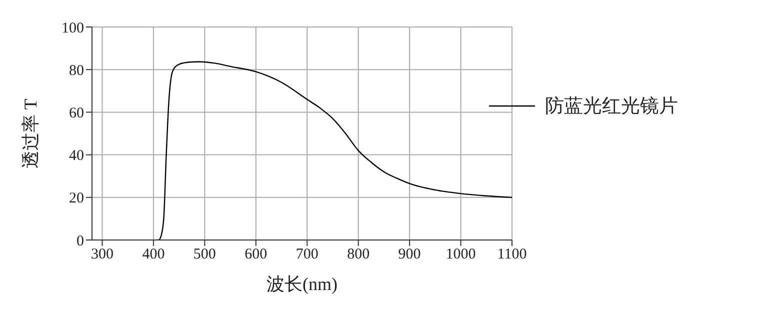 The height and width of the screenshot is (320, 766). Describe the element at coordinates (30, 133) in the screenshot. I see `y-axis-title: 透过率 T` at that location.